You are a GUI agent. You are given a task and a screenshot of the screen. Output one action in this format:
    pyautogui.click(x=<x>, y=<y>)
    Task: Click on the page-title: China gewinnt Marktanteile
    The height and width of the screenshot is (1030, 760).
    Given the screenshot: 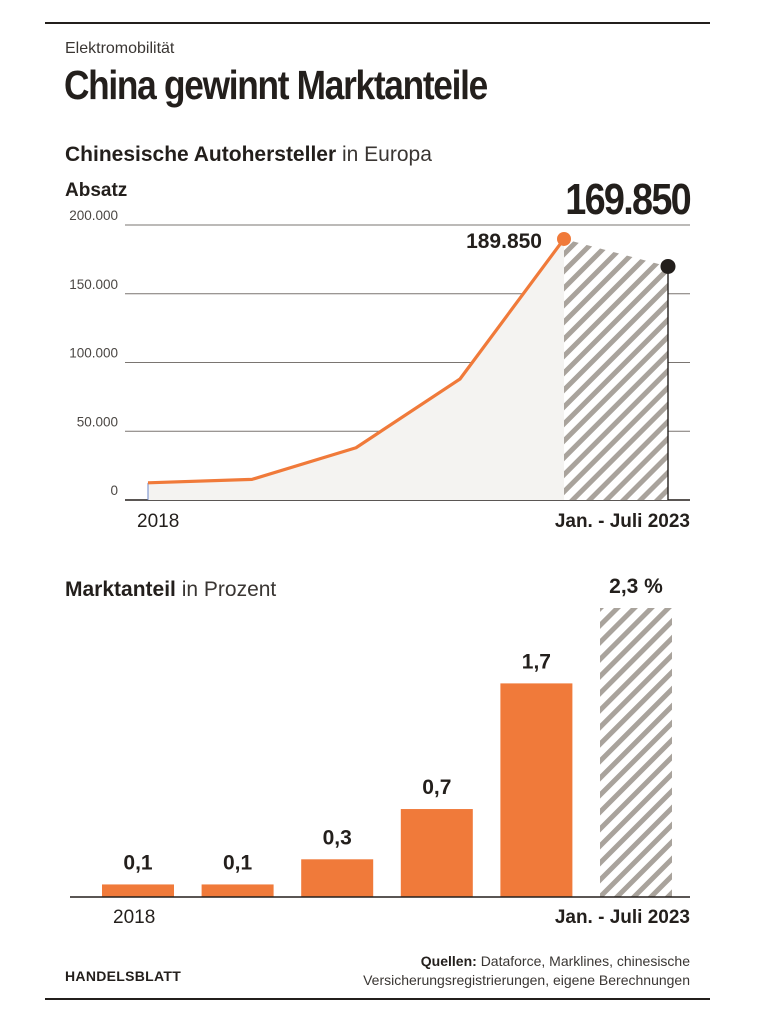 What is the action you would take?
    pyautogui.click(x=276, y=85)
    